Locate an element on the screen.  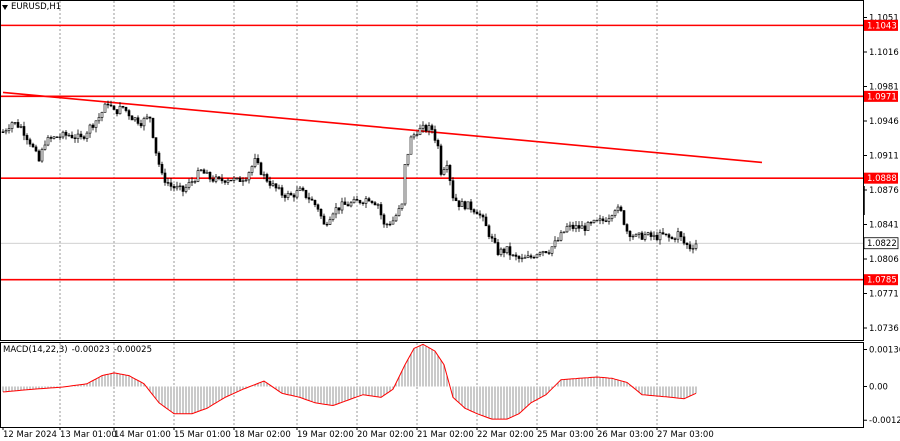
time-label: 21 Mar 02:00 is located at coordinates (445, 435).